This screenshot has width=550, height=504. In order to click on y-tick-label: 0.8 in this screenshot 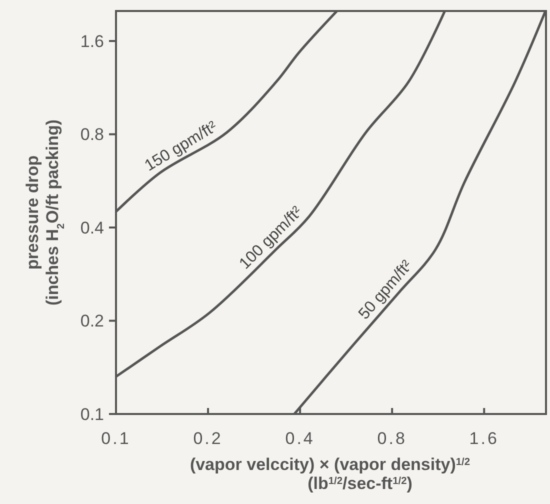, I will do `click(92, 134)`.